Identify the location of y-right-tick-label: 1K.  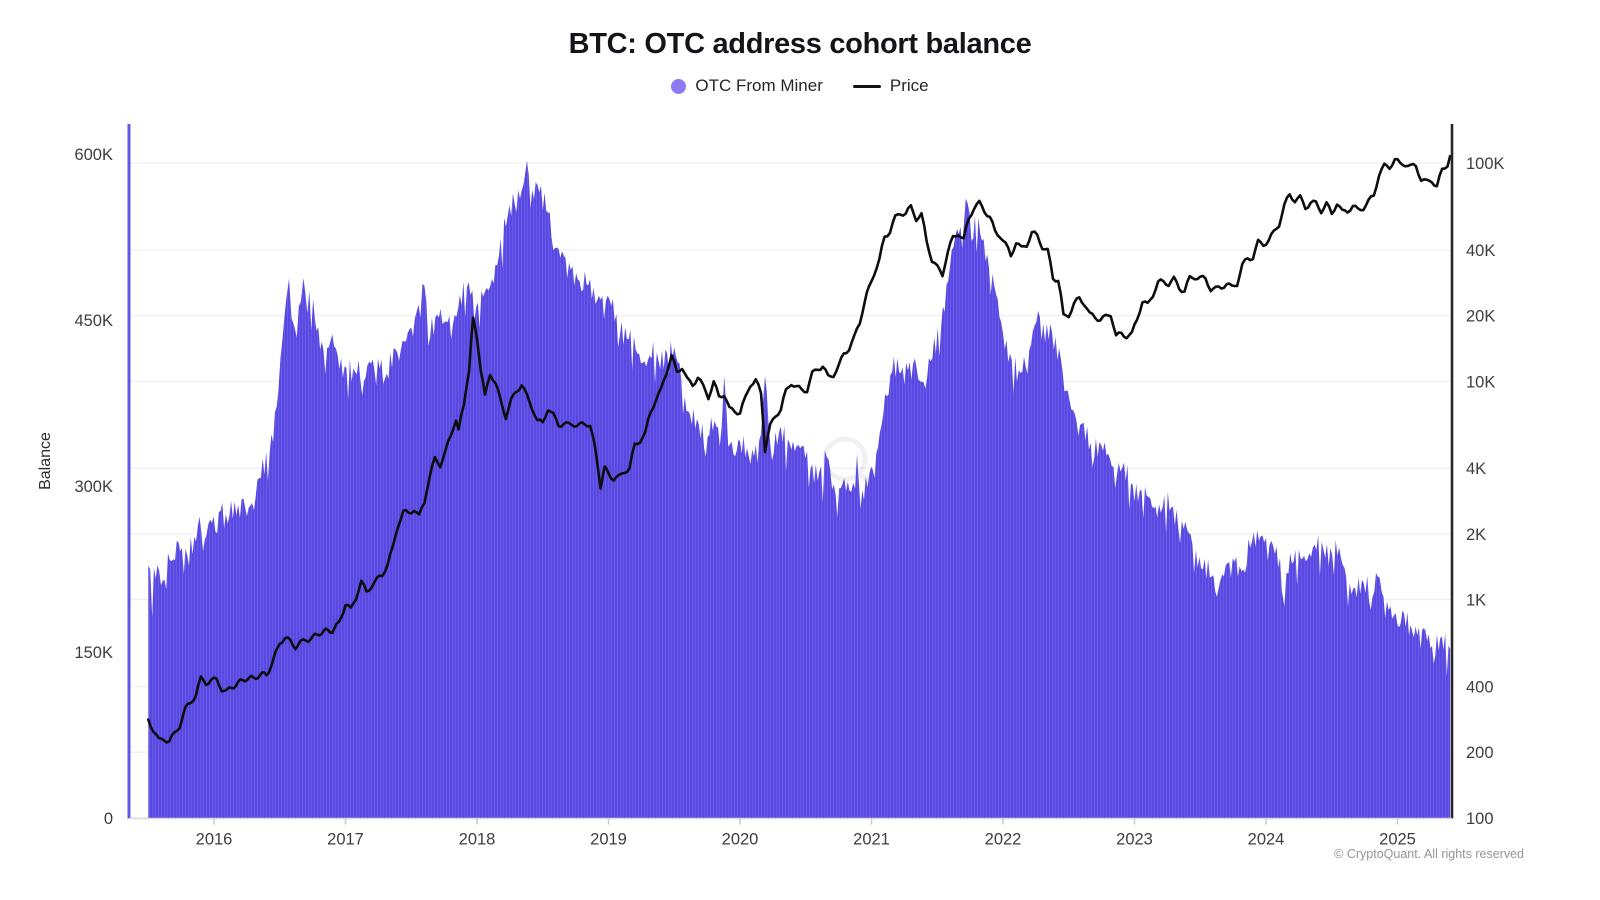
(1476, 601).